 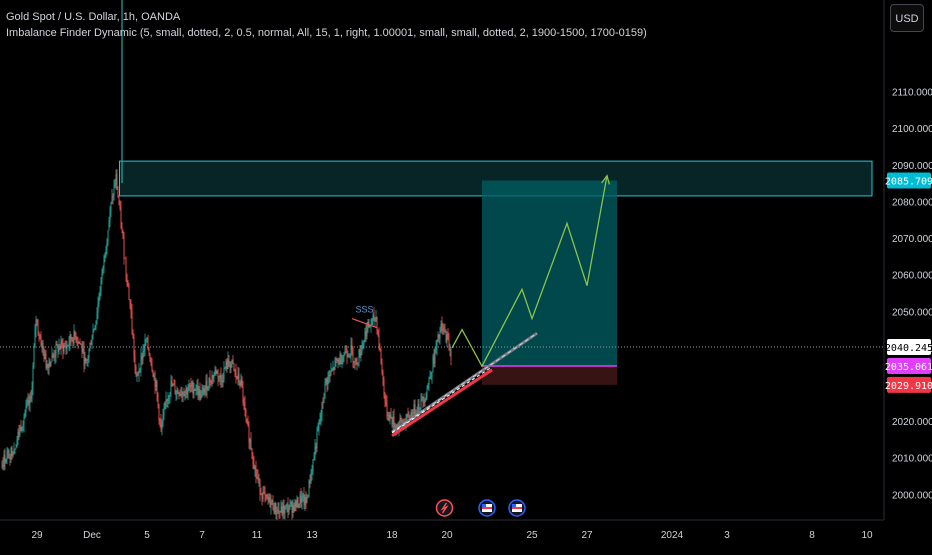 I want to click on symbol-title: Gold Spot / U.S. Dollar, 1h, OANDA, so click(x=93, y=17).